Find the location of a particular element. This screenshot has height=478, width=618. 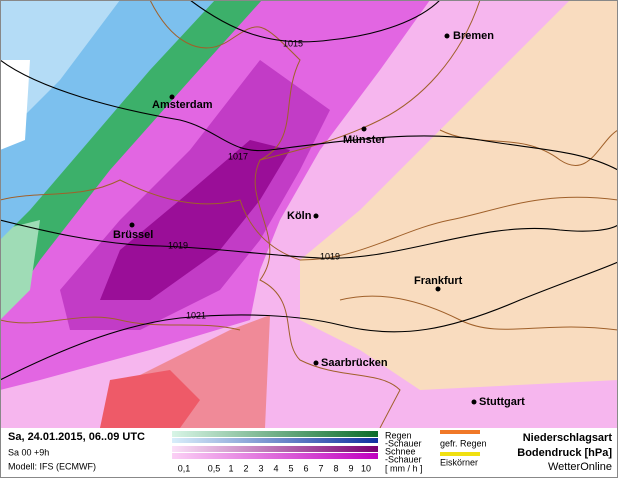

legend-scale-label: 1 is located at coordinates (230, 468).